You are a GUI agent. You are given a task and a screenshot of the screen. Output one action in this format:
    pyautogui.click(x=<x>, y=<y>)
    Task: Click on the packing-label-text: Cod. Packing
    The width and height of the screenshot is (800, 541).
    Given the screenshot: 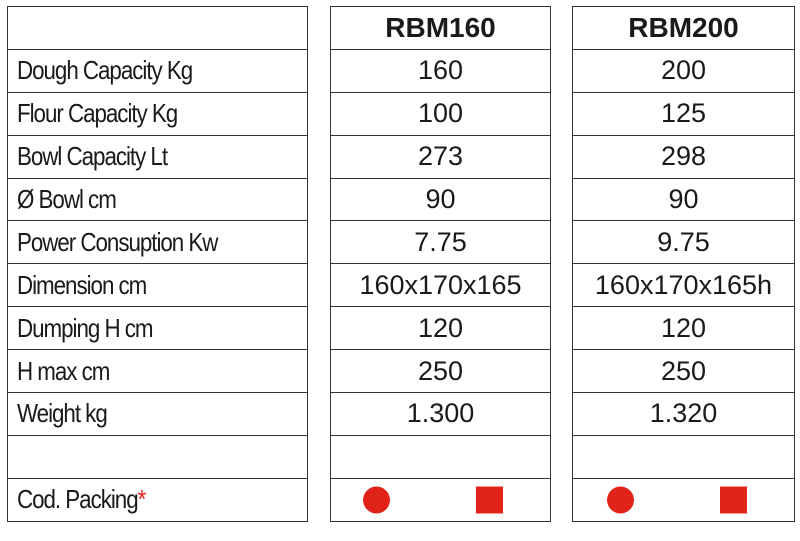 What is the action you would take?
    pyautogui.click(x=78, y=499)
    